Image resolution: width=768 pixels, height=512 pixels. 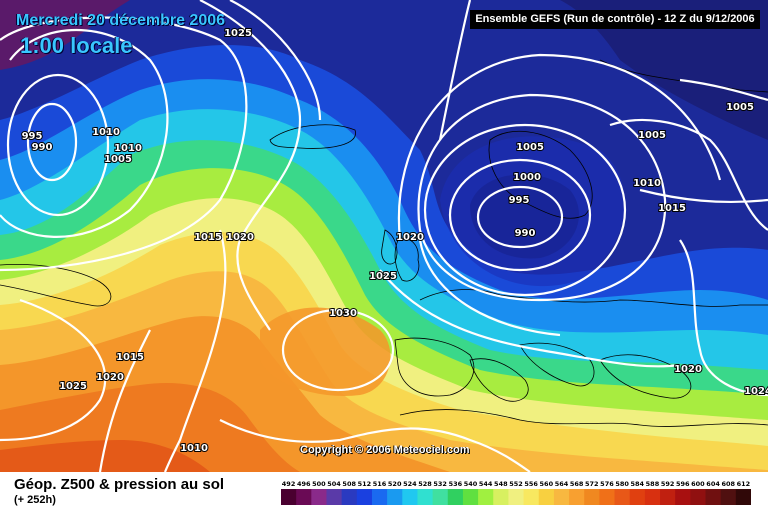 What do you see at coordinates (365, 484) in the screenshot?
I see `legend-value: 512` at bounding box center [365, 484].